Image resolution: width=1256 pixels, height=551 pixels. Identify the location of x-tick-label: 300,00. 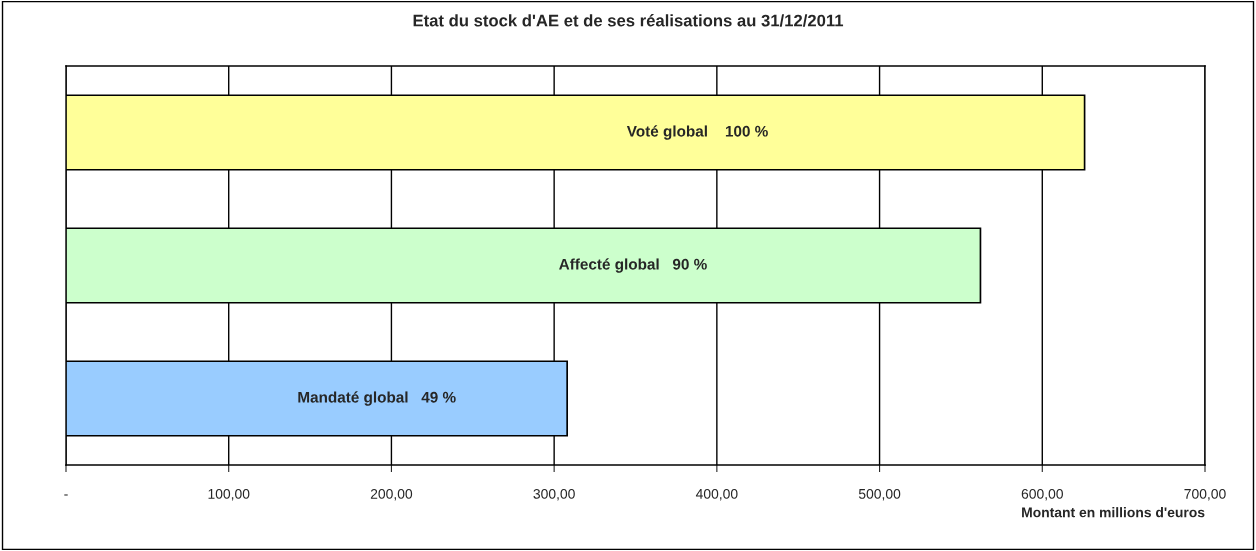
(554, 494).